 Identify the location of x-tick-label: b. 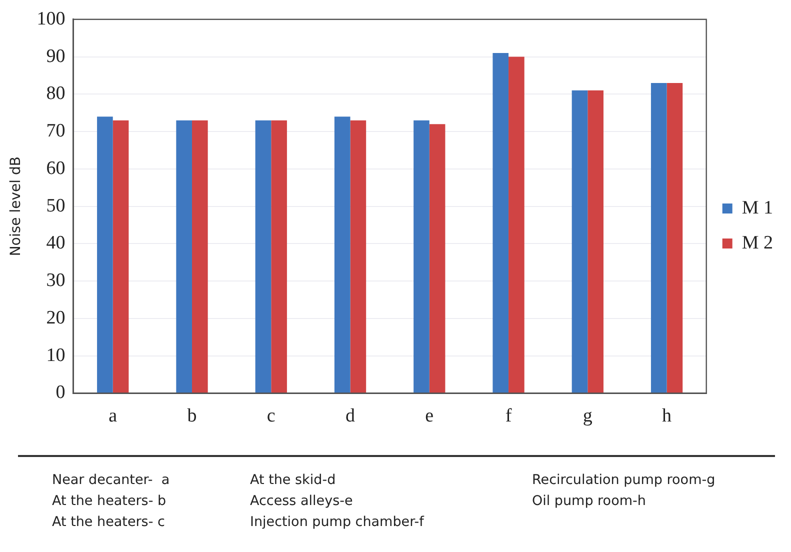
(192, 416).